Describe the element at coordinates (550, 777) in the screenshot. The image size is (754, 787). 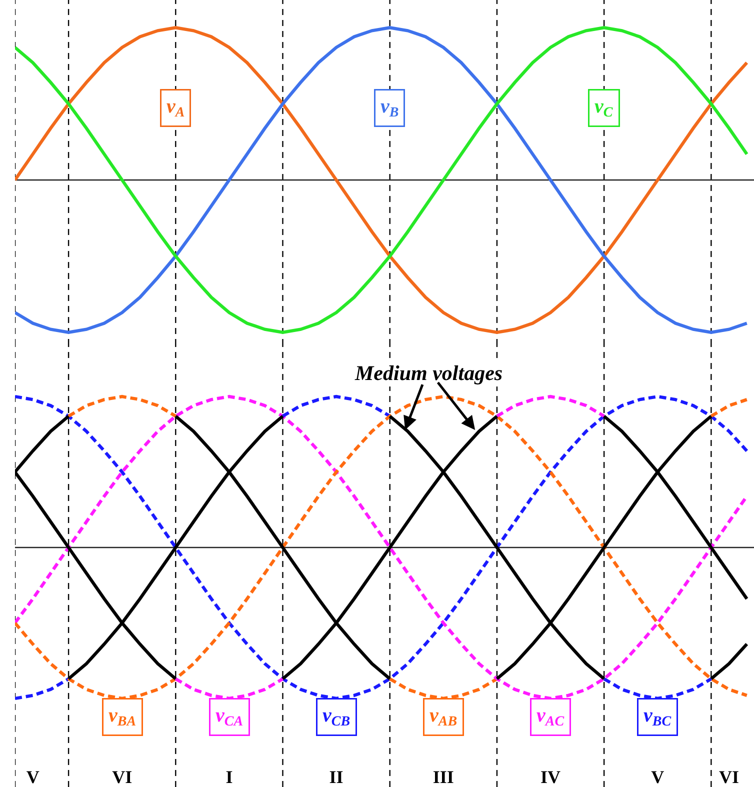
I see `x-tick-label: IV` at that location.